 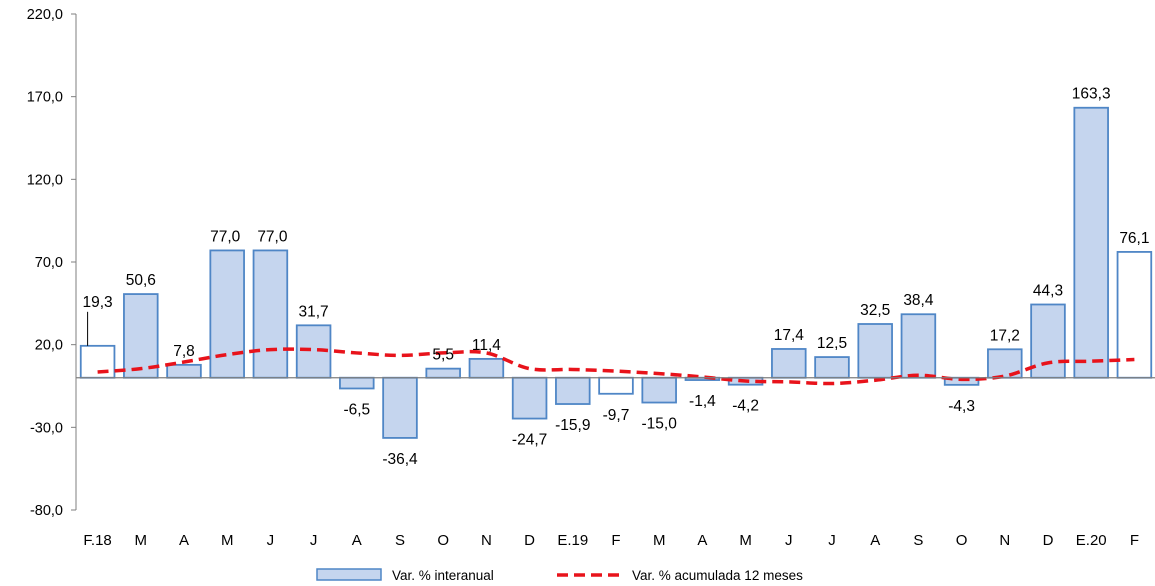 I want to click on data-label: 50,6, so click(x=141, y=280).